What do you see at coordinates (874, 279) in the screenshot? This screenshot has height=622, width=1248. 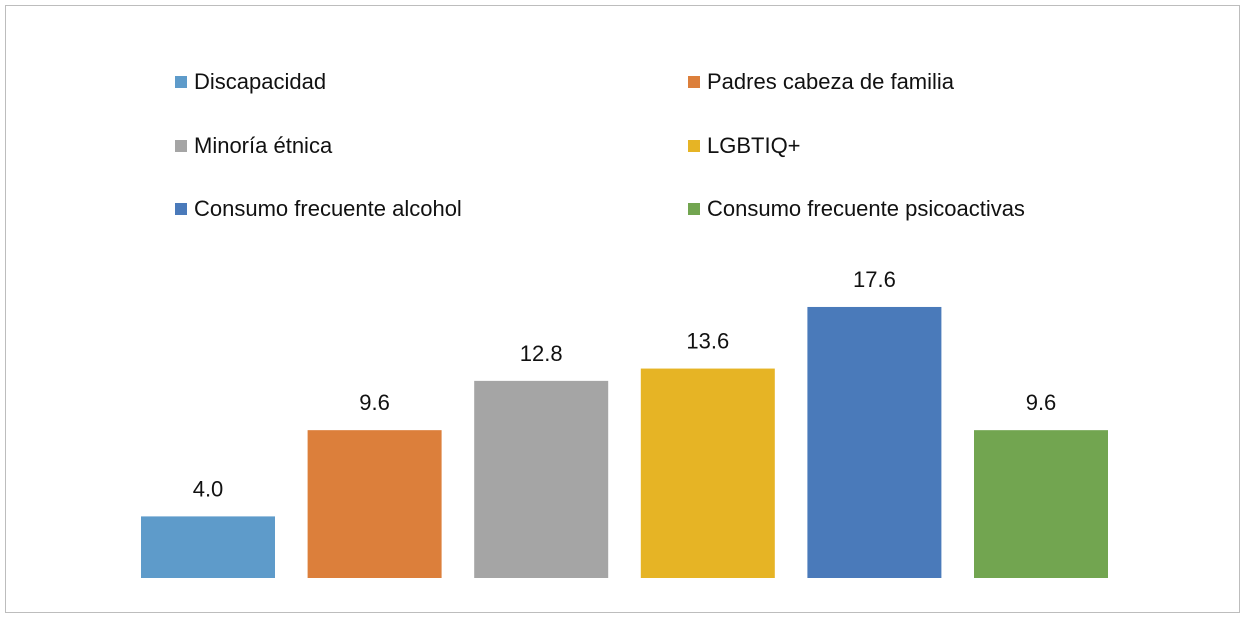 I see `data-label: 17.6` at bounding box center [874, 279].